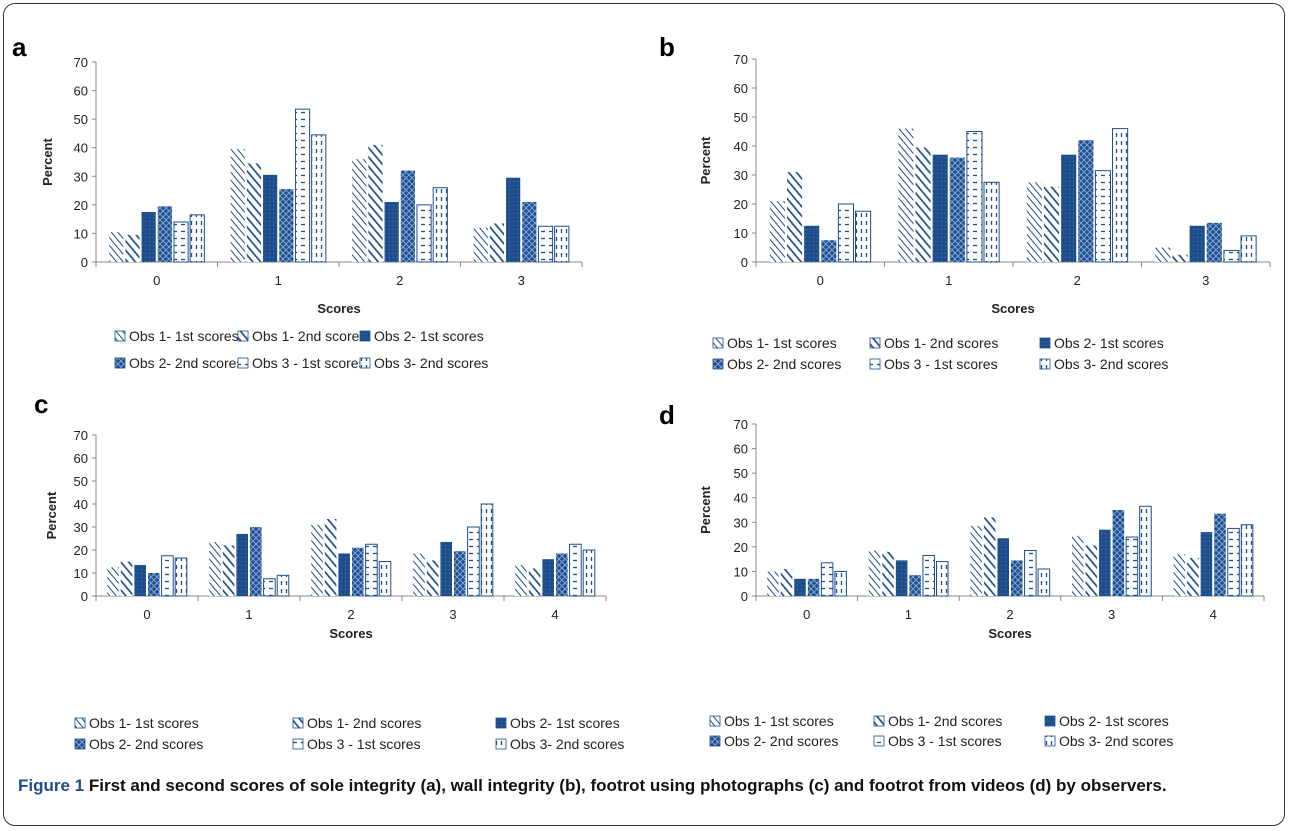 This screenshot has width=1290, height=831. What do you see at coordinates (741, 498) in the screenshot?
I see `y-tick-label: 40` at bounding box center [741, 498].